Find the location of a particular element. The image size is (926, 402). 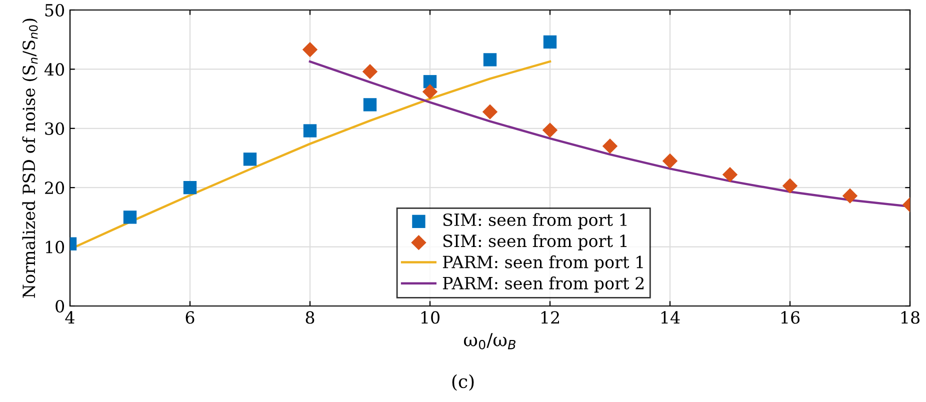

x-tick-label: 16 is located at coordinates (790, 317).